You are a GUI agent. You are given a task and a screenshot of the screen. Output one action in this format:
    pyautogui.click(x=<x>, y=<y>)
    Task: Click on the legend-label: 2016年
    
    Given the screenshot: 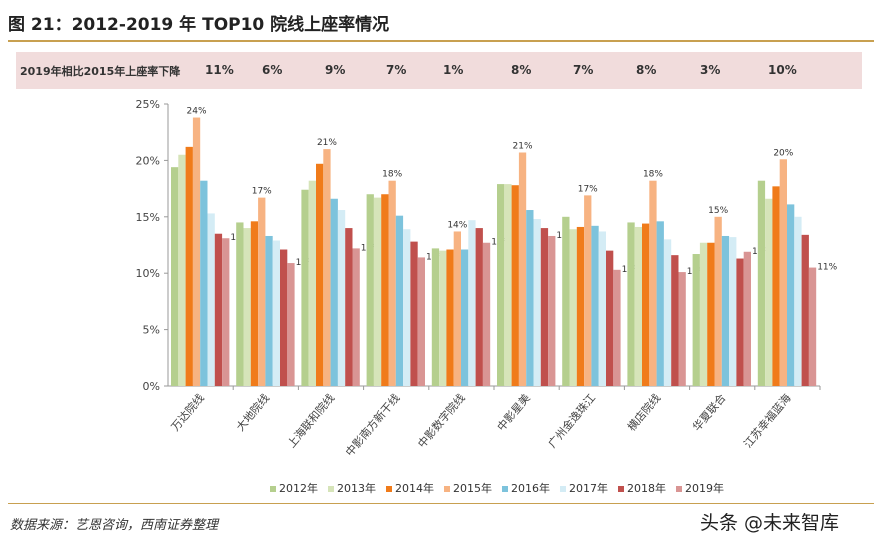 What is the action you would take?
    pyautogui.click(x=530, y=488)
    